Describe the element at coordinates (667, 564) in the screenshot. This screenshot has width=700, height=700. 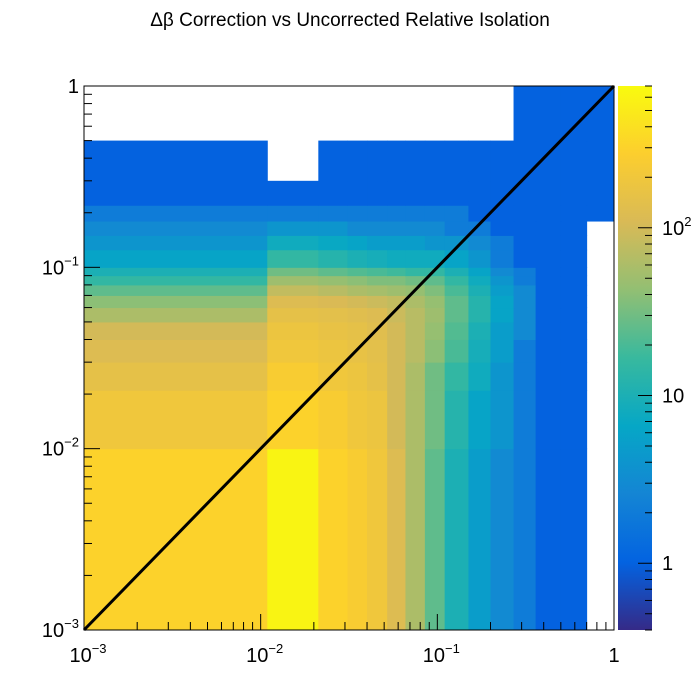
I see `colorbar-tick-label: 1` at that location.